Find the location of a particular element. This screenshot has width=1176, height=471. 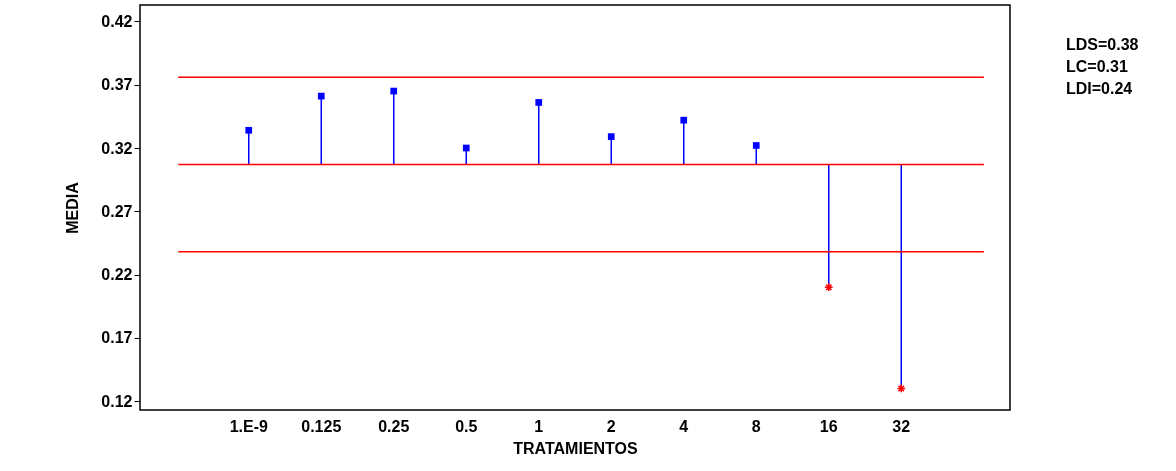

y-tick-label: 0.17 is located at coordinates (117, 338).